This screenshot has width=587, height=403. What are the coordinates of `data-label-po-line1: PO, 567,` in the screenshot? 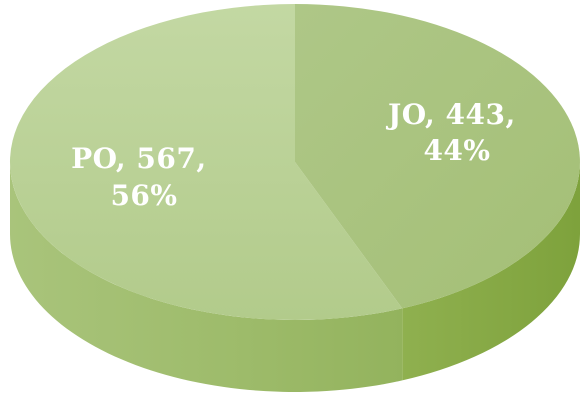 It's located at (139, 158).